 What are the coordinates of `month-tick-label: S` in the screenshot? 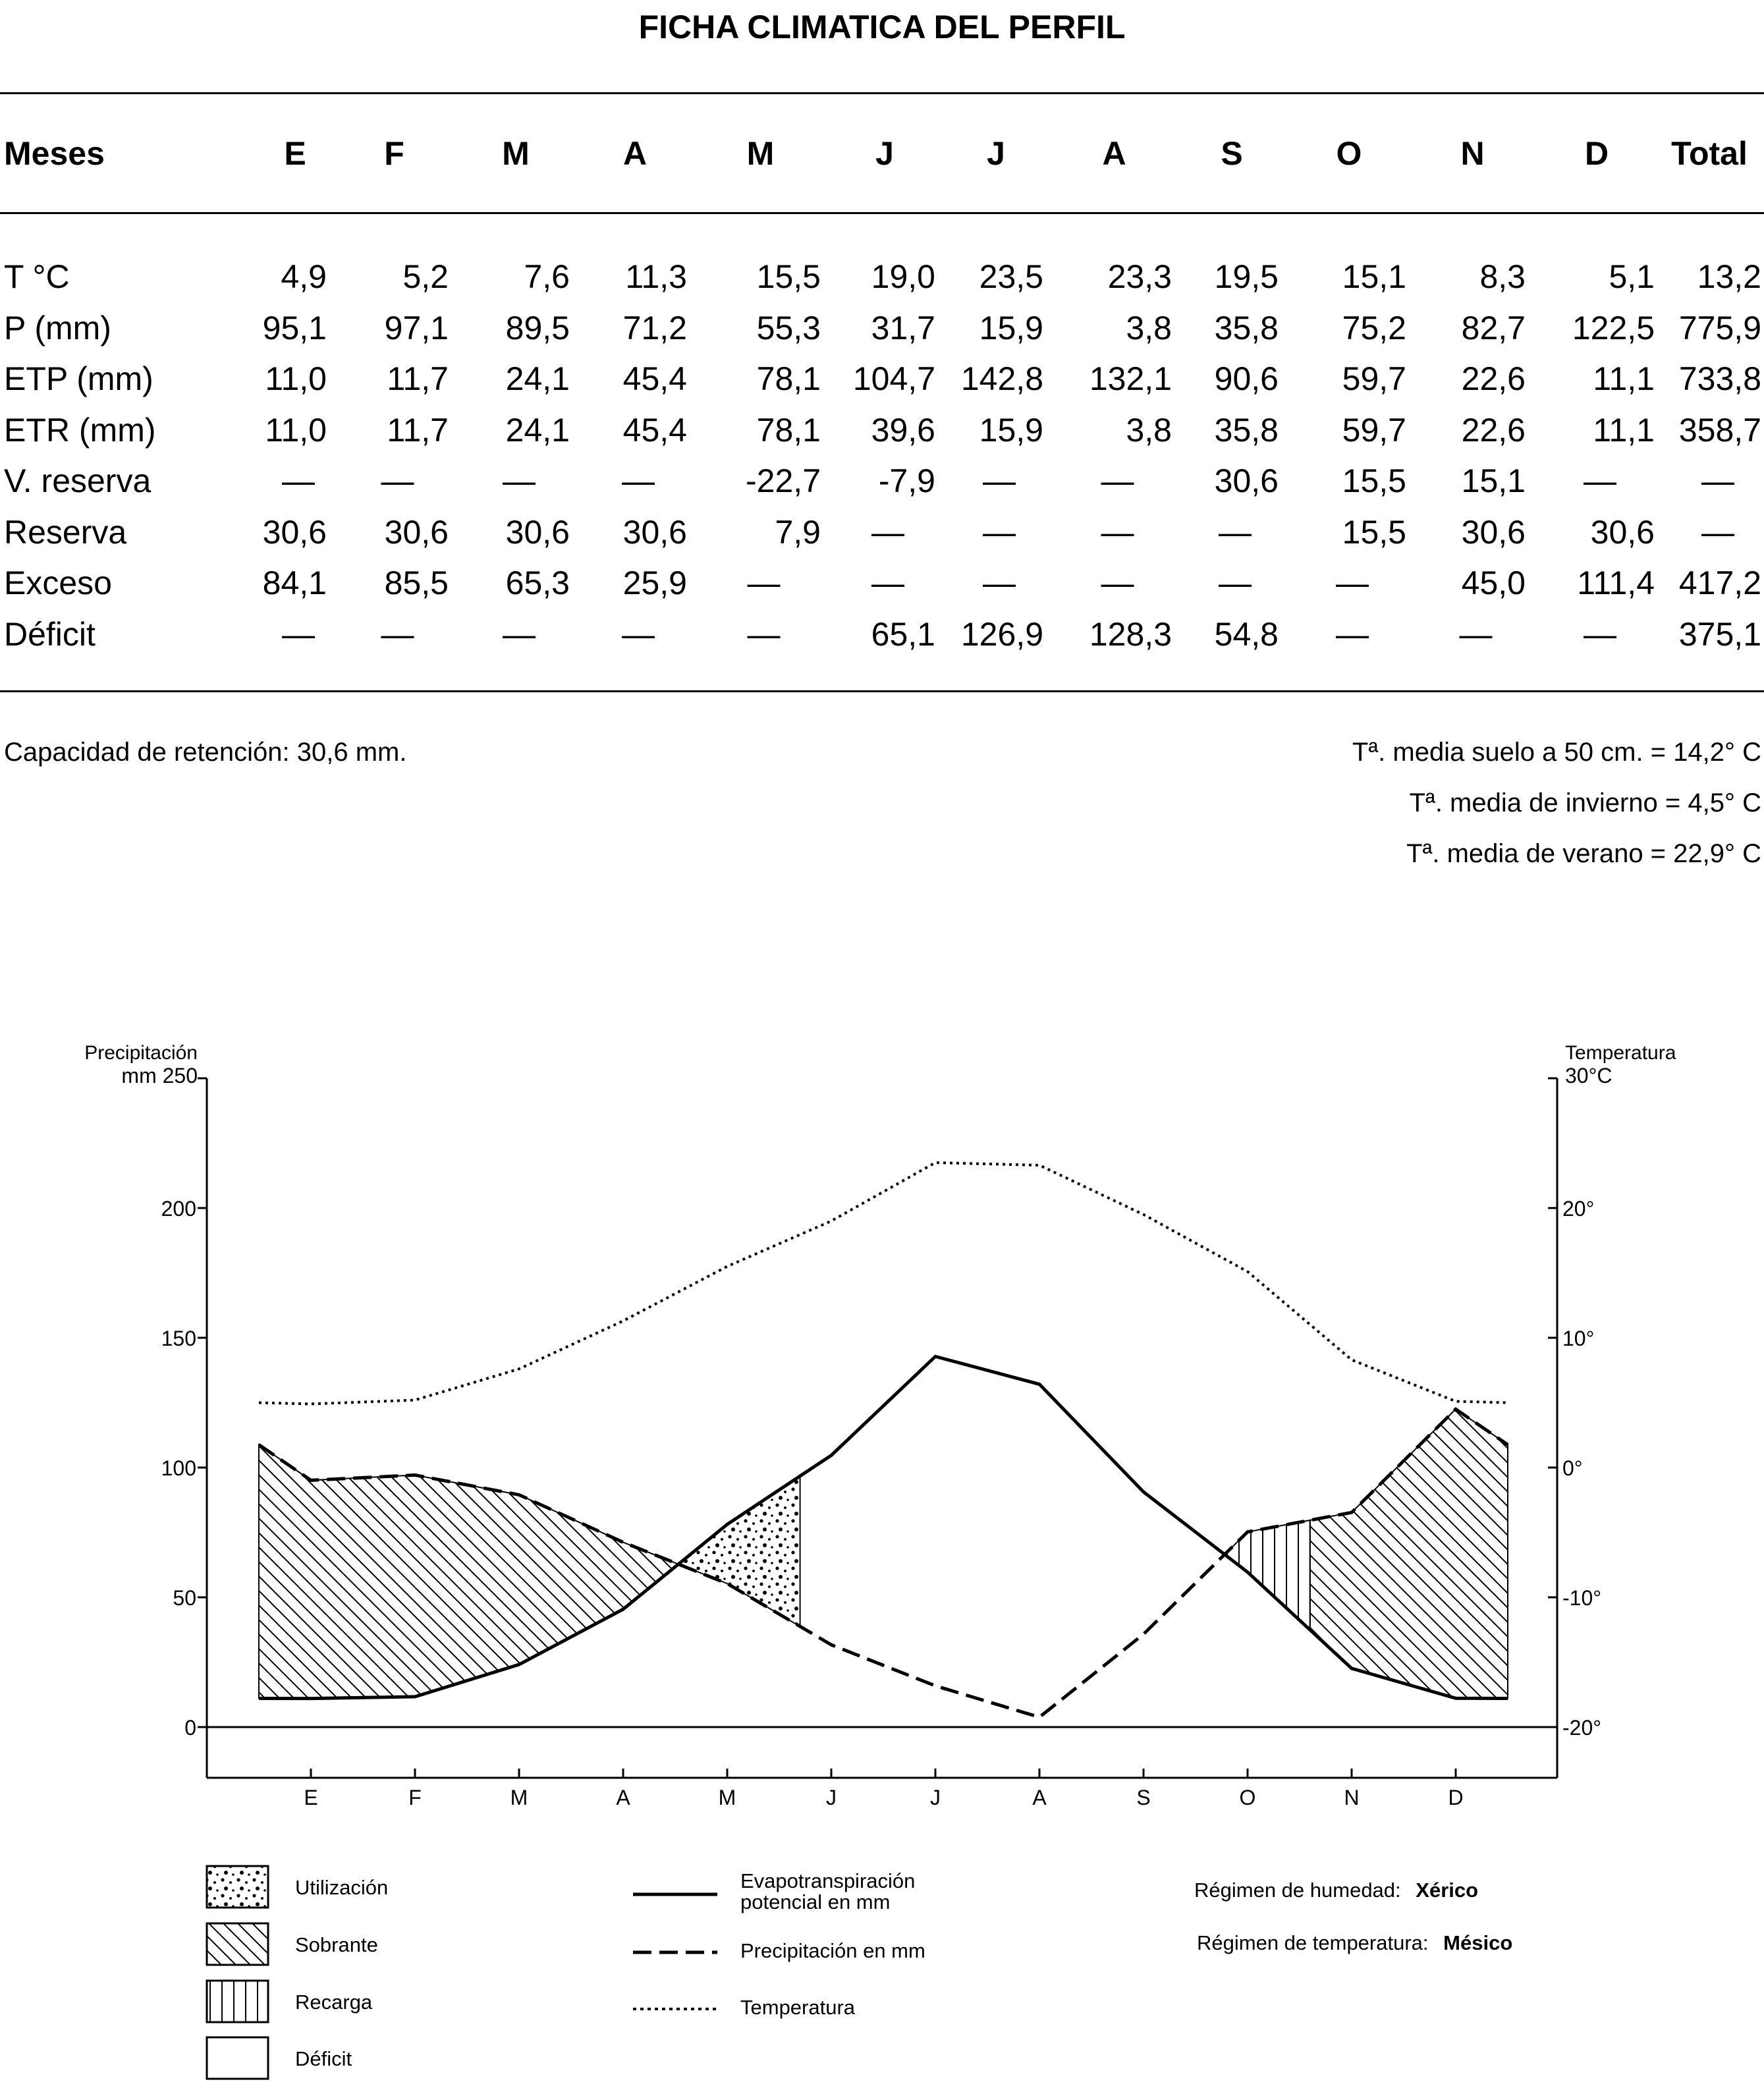 It's located at (1143, 1797).